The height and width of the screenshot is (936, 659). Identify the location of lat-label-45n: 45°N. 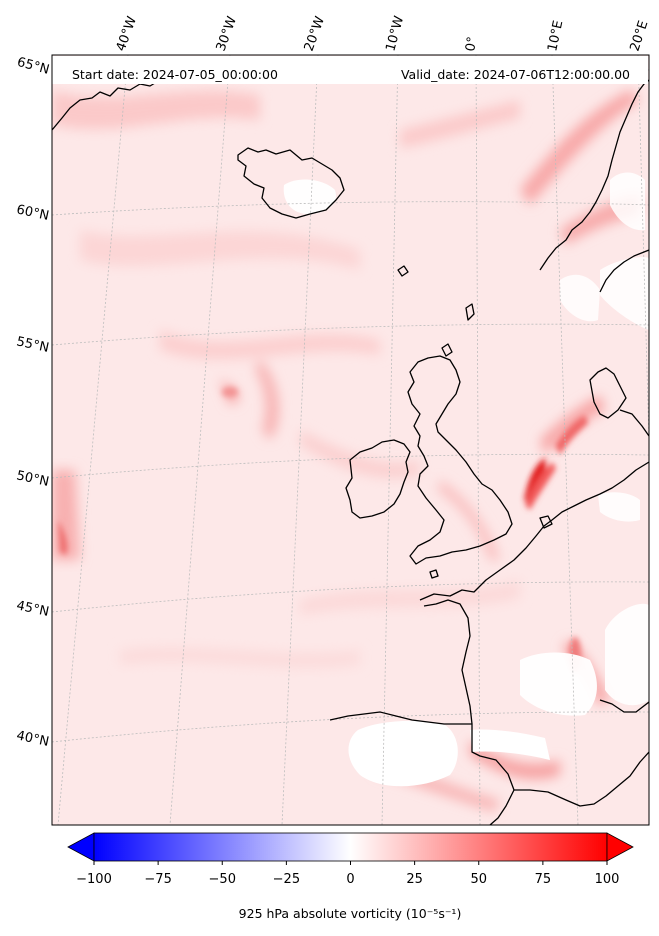
(32, 608).